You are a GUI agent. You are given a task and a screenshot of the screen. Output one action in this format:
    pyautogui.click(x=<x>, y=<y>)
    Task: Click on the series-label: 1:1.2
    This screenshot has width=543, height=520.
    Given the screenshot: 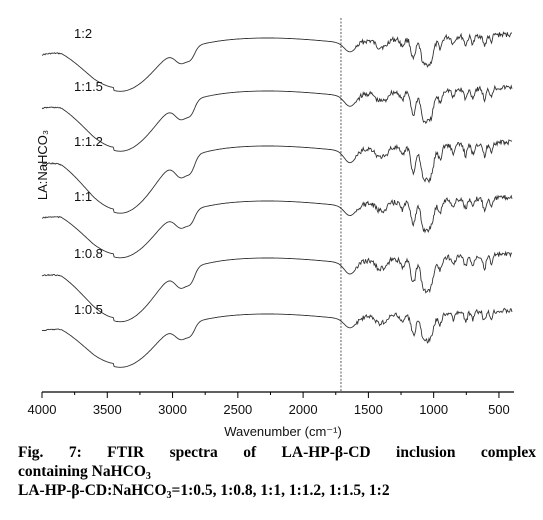 What is the action you would take?
    pyautogui.click(x=88, y=141)
    